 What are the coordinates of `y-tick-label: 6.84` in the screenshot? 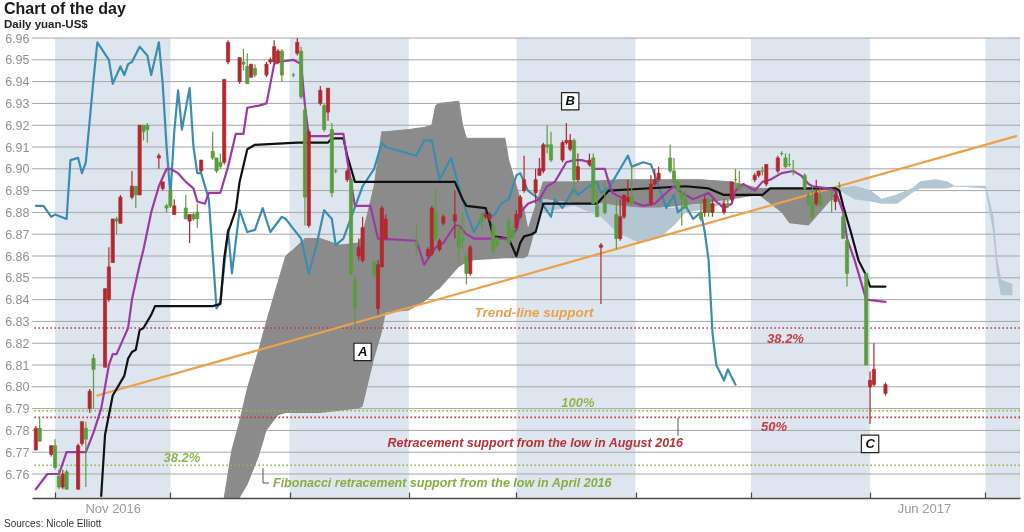 It's located at (17, 300).